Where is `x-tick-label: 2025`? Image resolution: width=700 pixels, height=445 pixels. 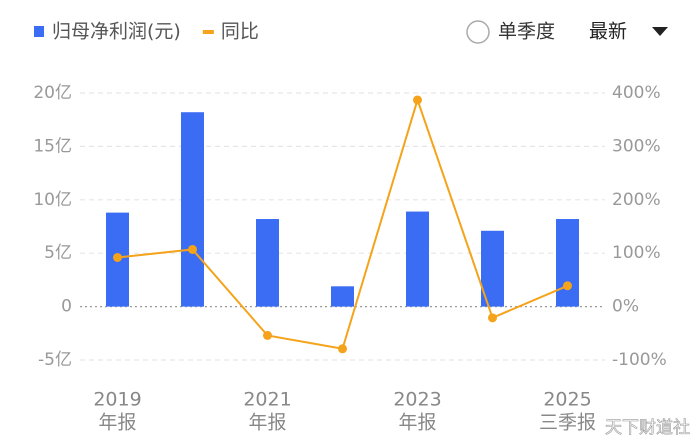 x-tick-label: 2025 is located at coordinates (567, 400).